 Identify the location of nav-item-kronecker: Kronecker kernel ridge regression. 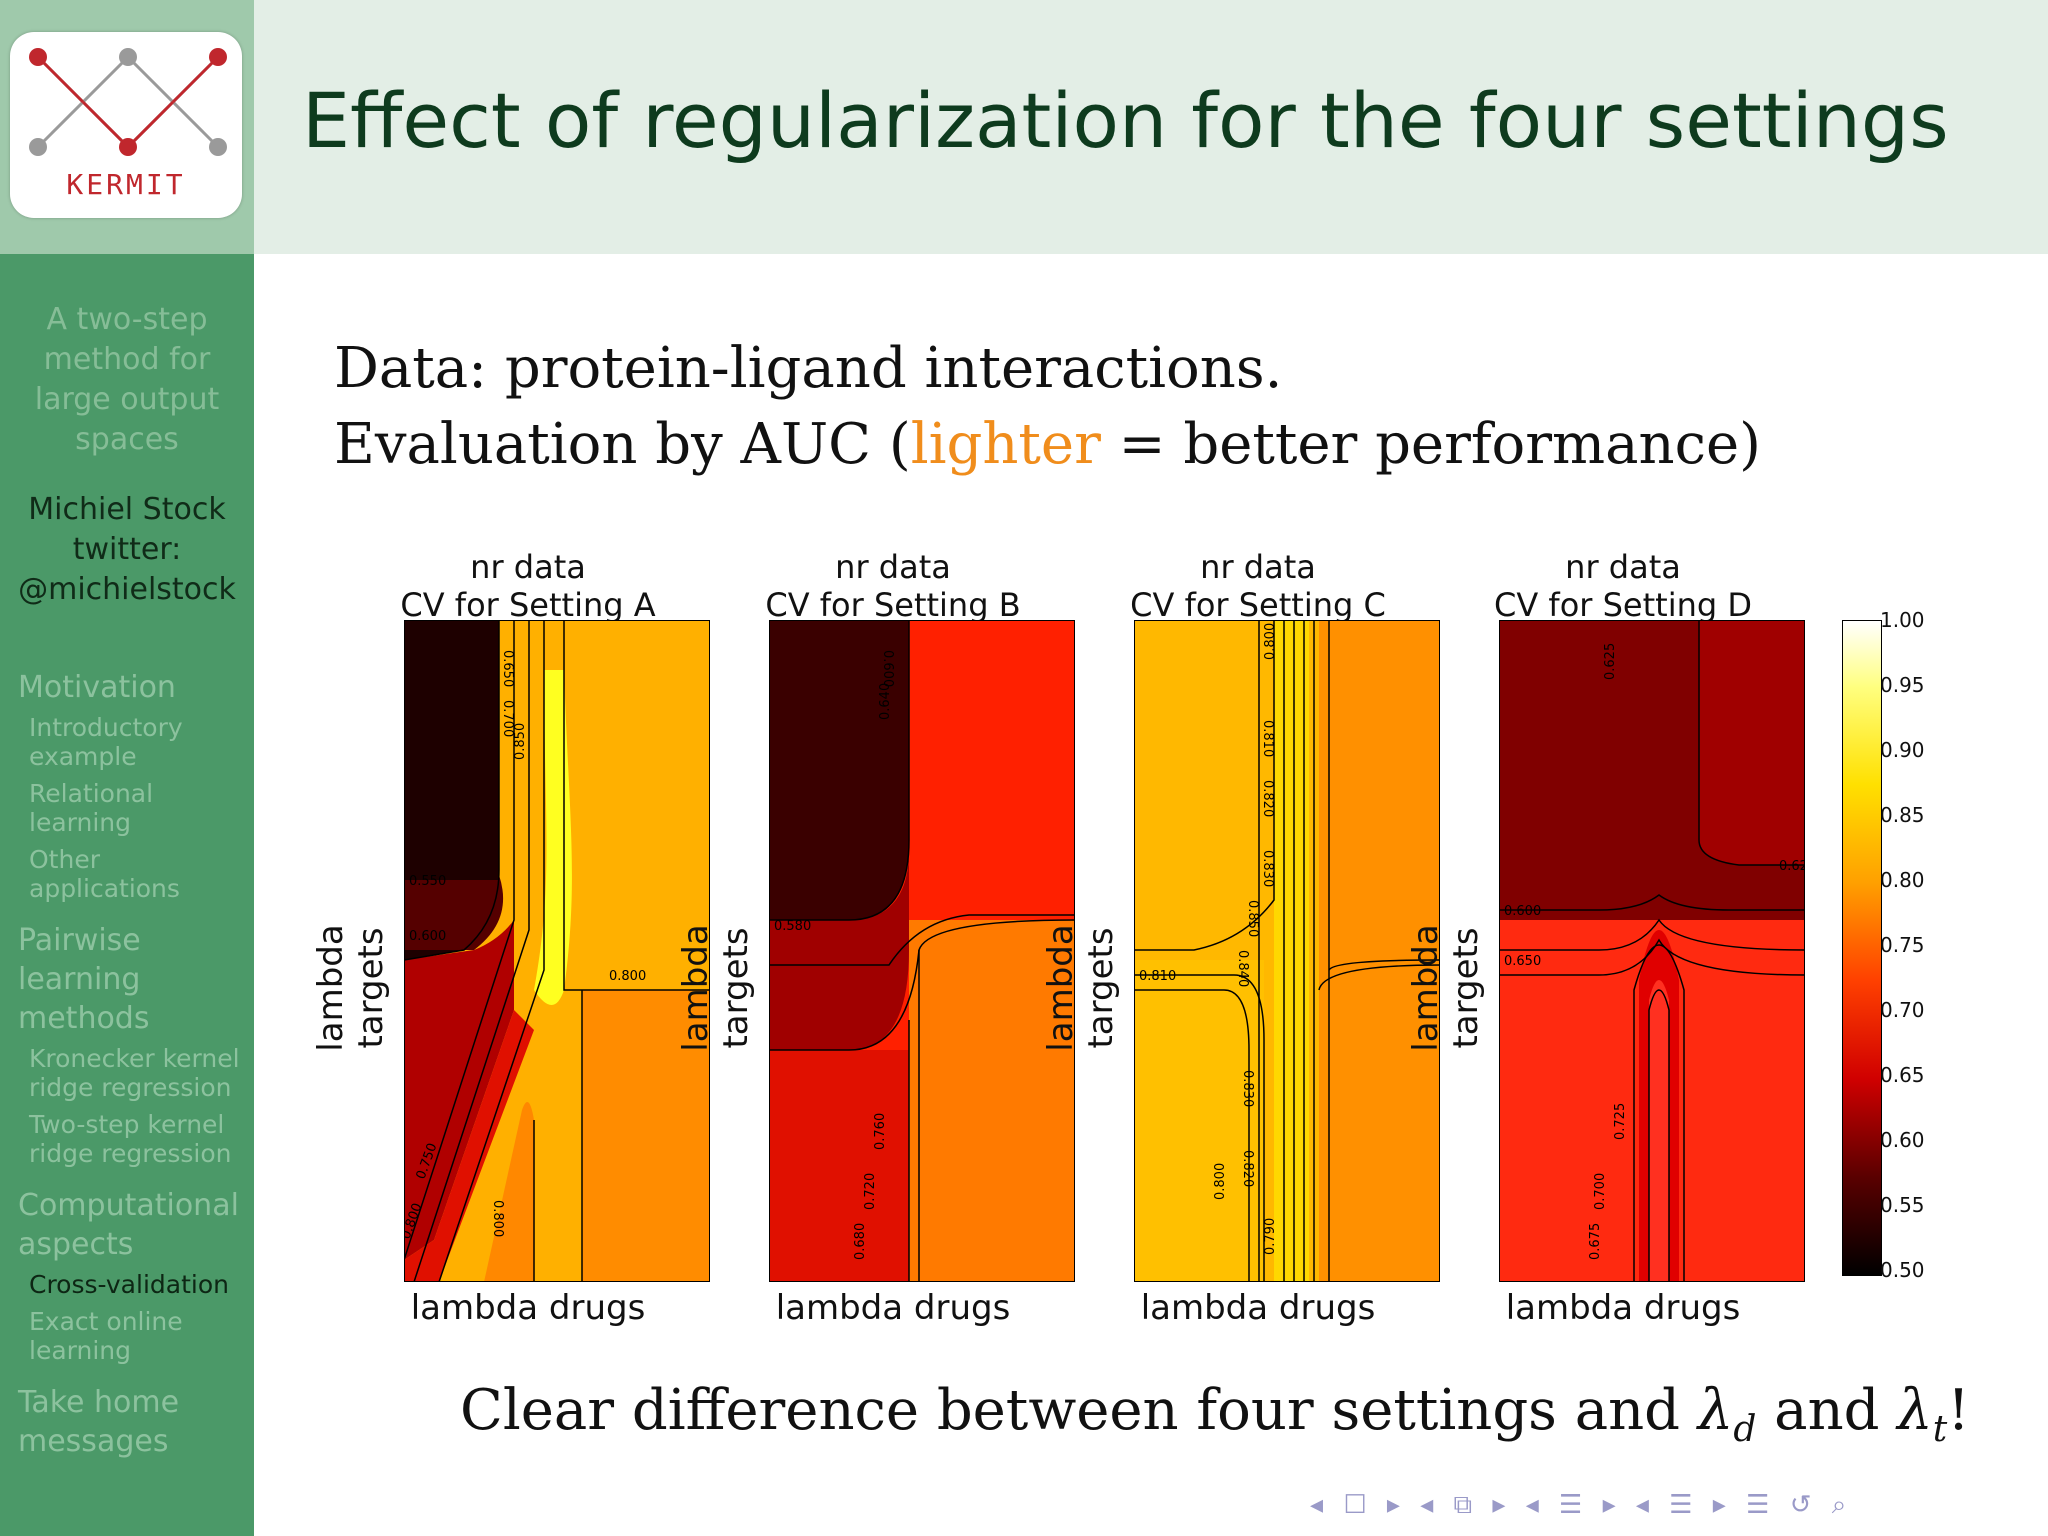
(134, 1073).